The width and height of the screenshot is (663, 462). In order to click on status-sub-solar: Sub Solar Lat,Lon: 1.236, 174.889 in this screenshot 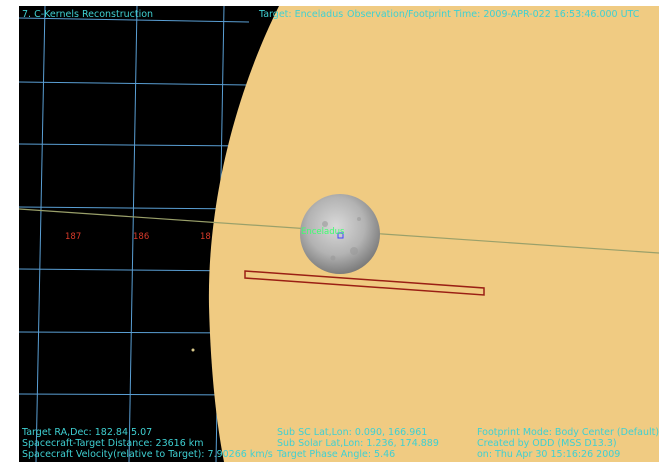, I will do `click(358, 443)`.